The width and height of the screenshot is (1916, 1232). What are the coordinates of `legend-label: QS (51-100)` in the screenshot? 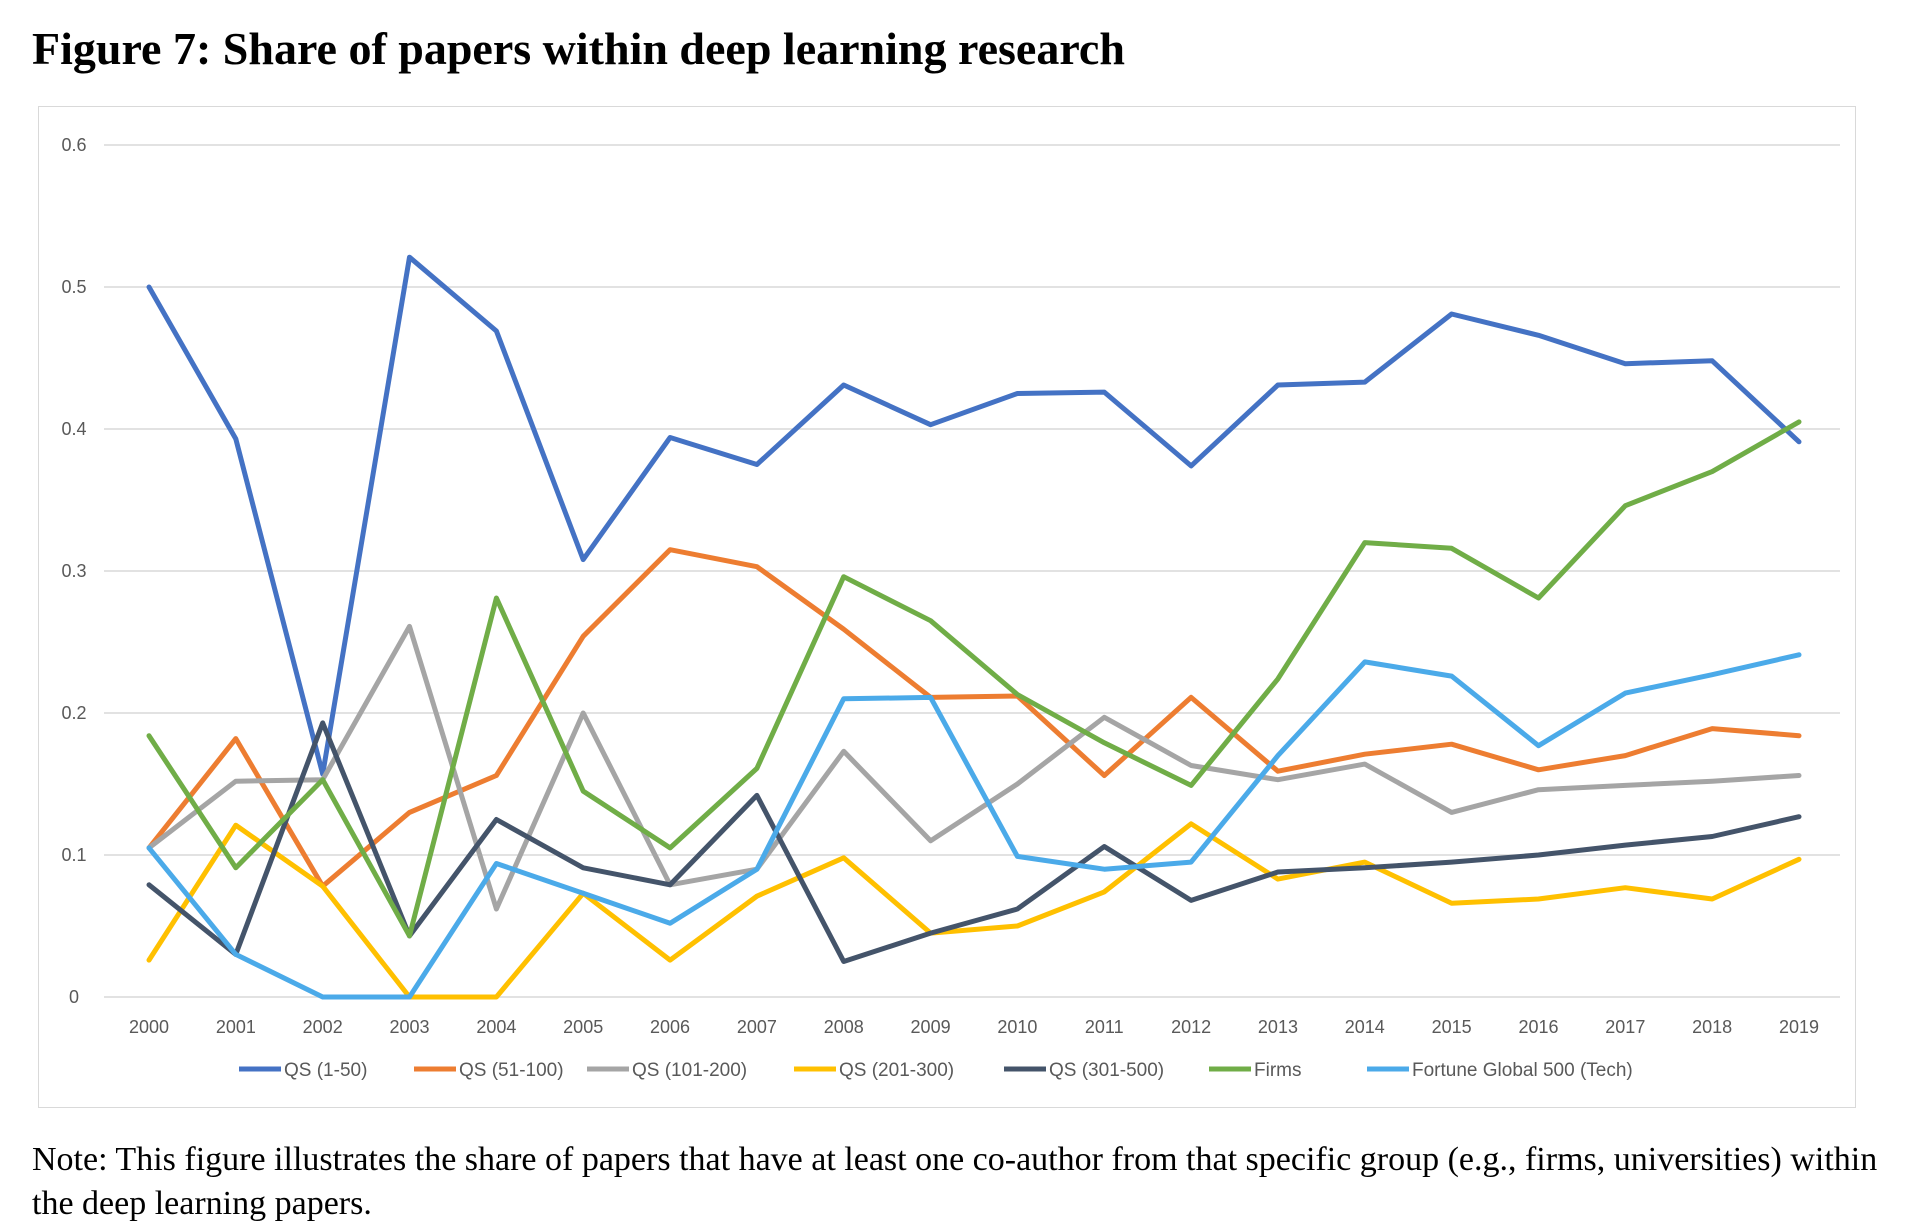 It's located at (511, 1070).